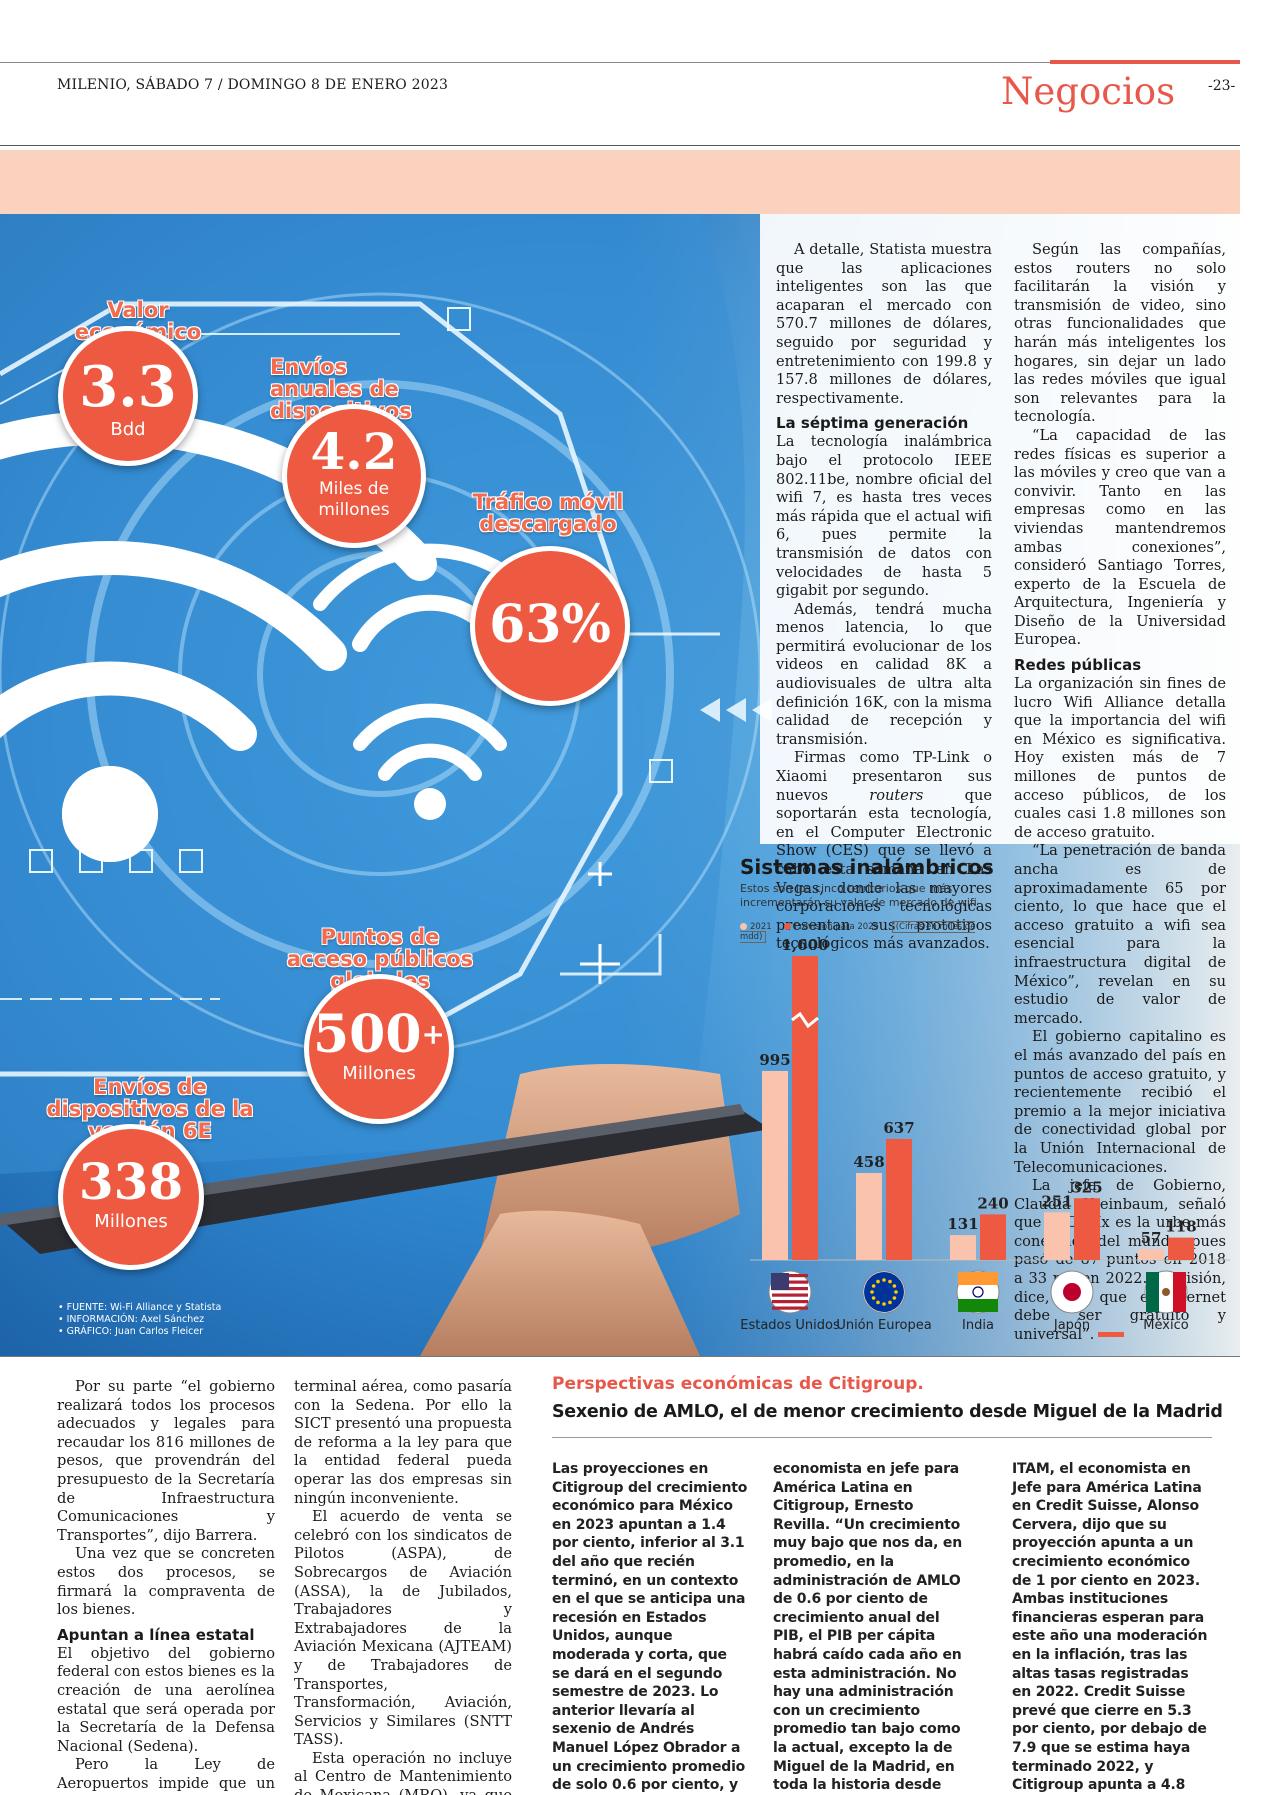 This screenshot has width=1276, height=1795. Describe the element at coordinates (882, 1437) in the screenshot. I see `citigroup-rule` at that location.